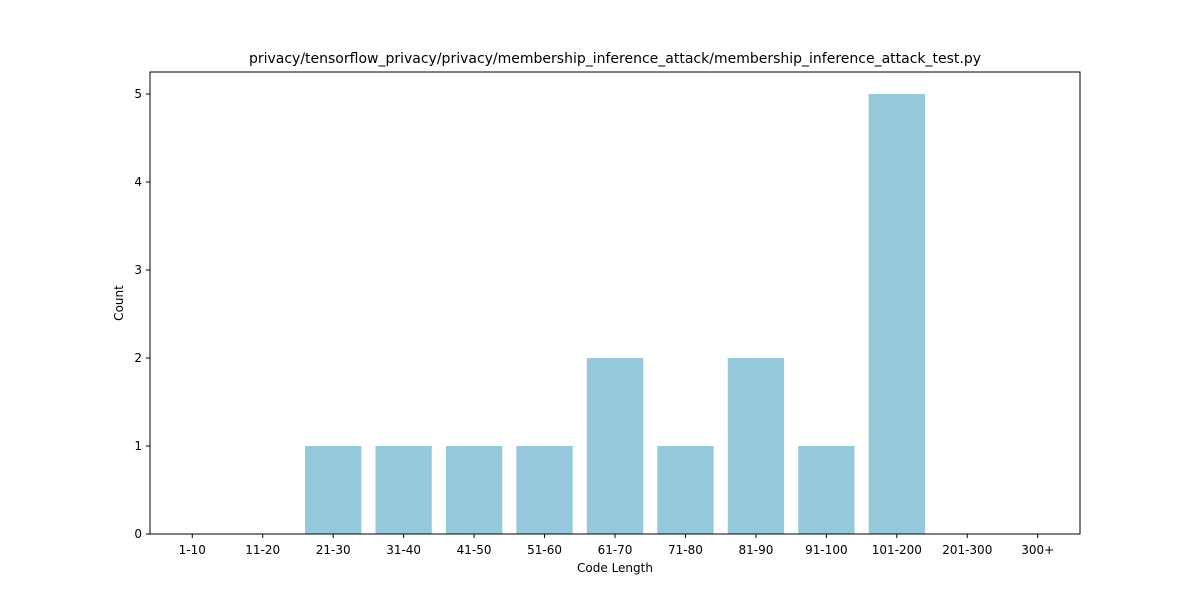  Describe the element at coordinates (333, 550) in the screenshot. I see `x-tick-label: 21-30` at that location.